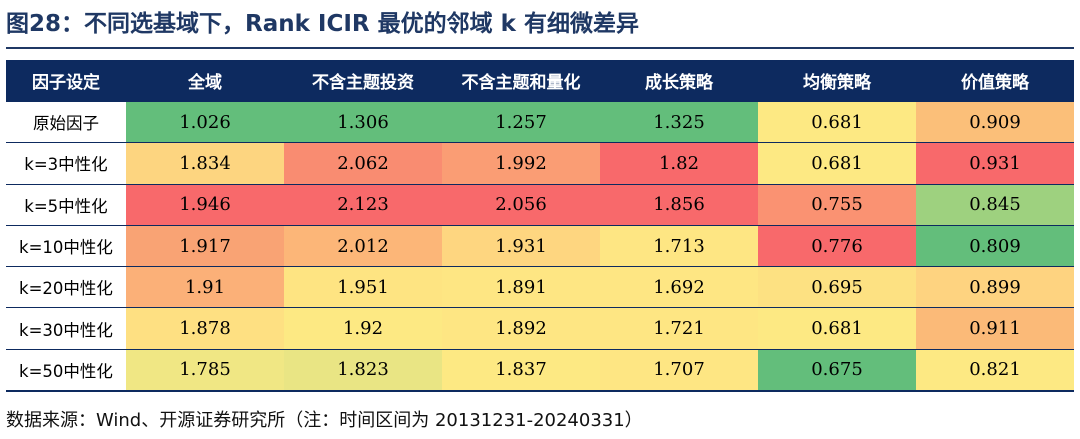  I want to click on table-cell: 1.837, so click(521, 371).